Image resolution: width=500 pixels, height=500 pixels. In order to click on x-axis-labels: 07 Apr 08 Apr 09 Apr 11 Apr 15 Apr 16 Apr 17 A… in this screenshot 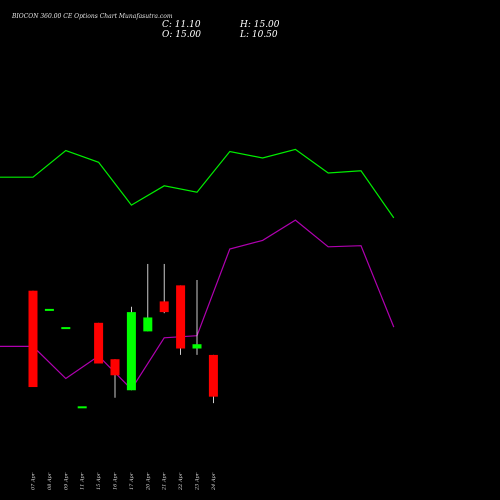, I will do `click(124, 481)`.